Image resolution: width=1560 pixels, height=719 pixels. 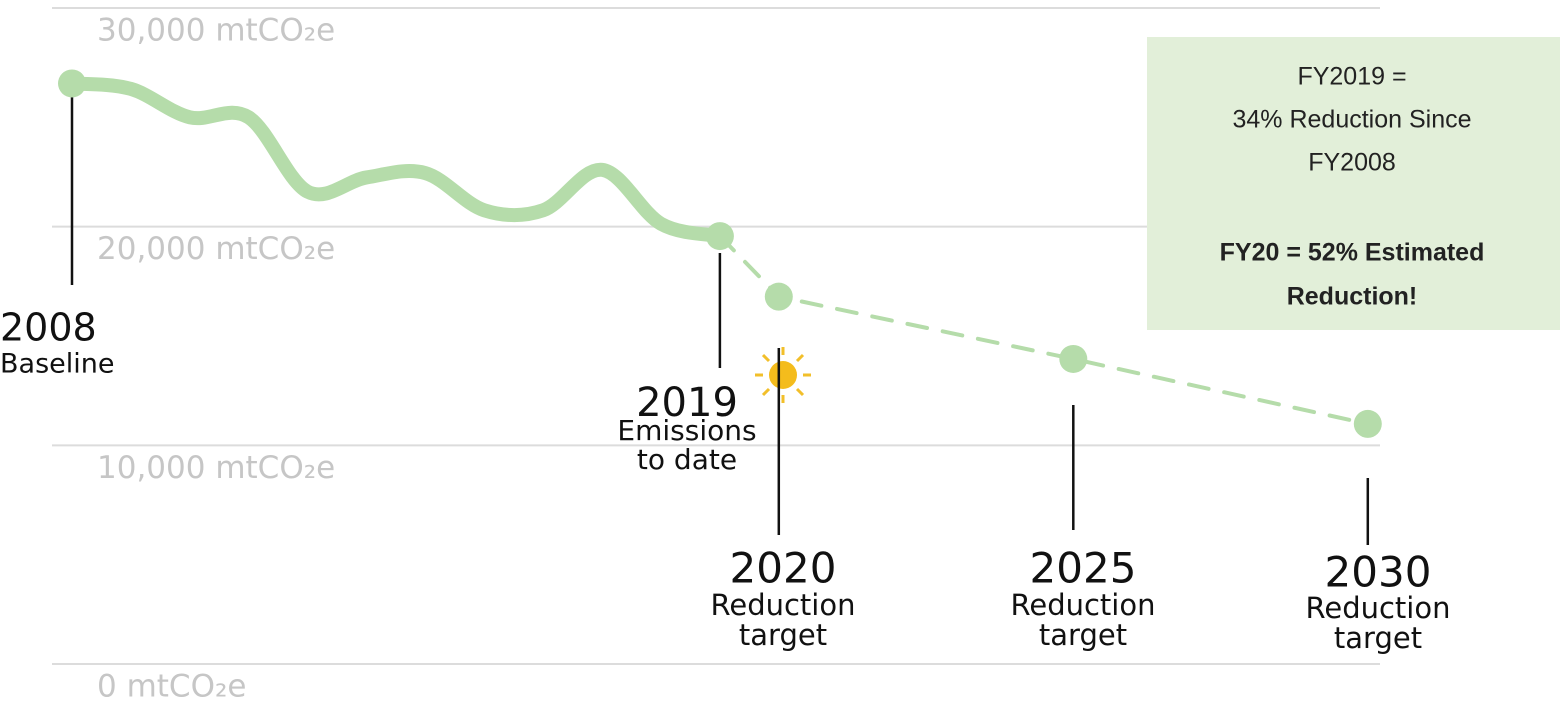 I want to click on y-tick-label: 20,000 mtCO₂e, so click(x=216, y=249).